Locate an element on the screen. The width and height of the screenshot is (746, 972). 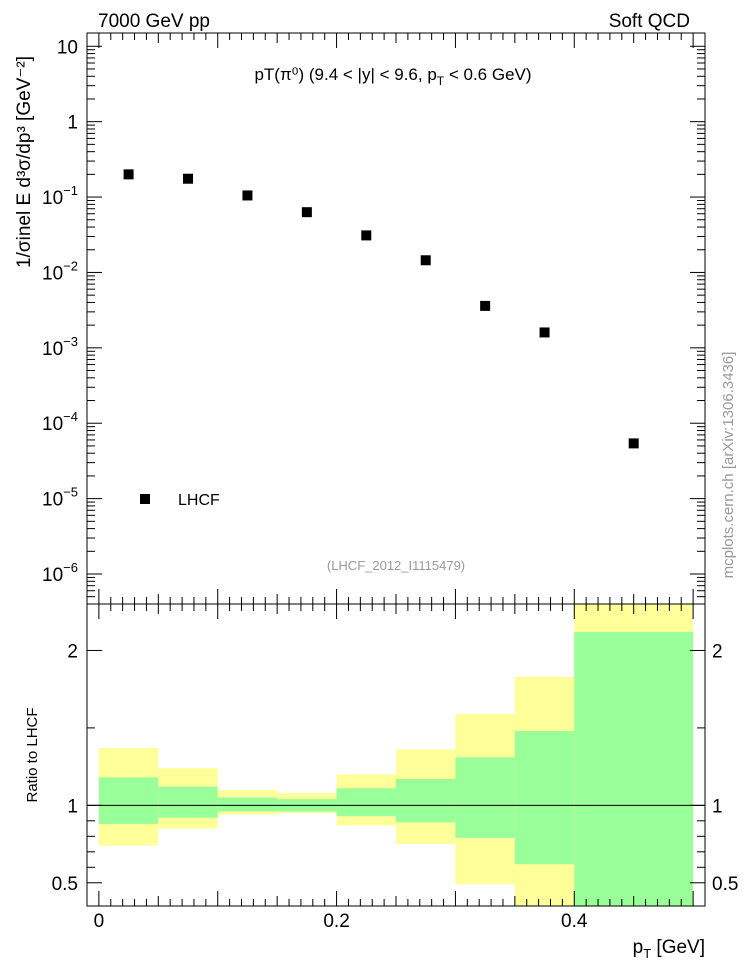
analysis-annotation: (LHCF_2012_I1115479) is located at coordinates (396, 565).